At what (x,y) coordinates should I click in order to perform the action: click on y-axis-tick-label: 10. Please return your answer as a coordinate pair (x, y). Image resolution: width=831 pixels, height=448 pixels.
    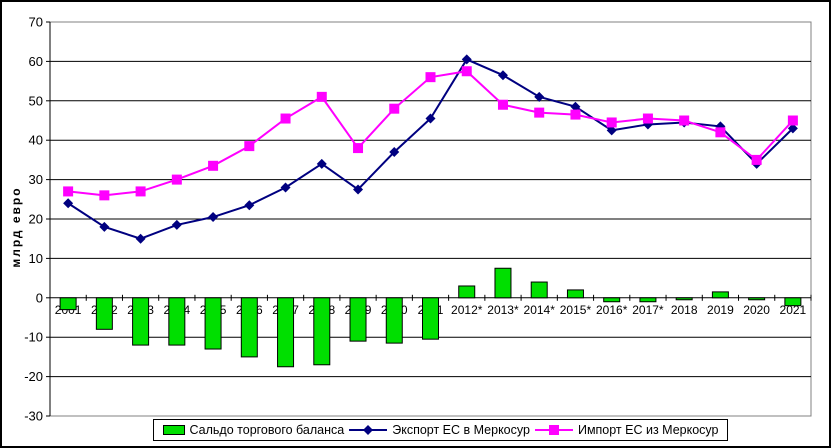
    Looking at the image, I should click on (36, 258).